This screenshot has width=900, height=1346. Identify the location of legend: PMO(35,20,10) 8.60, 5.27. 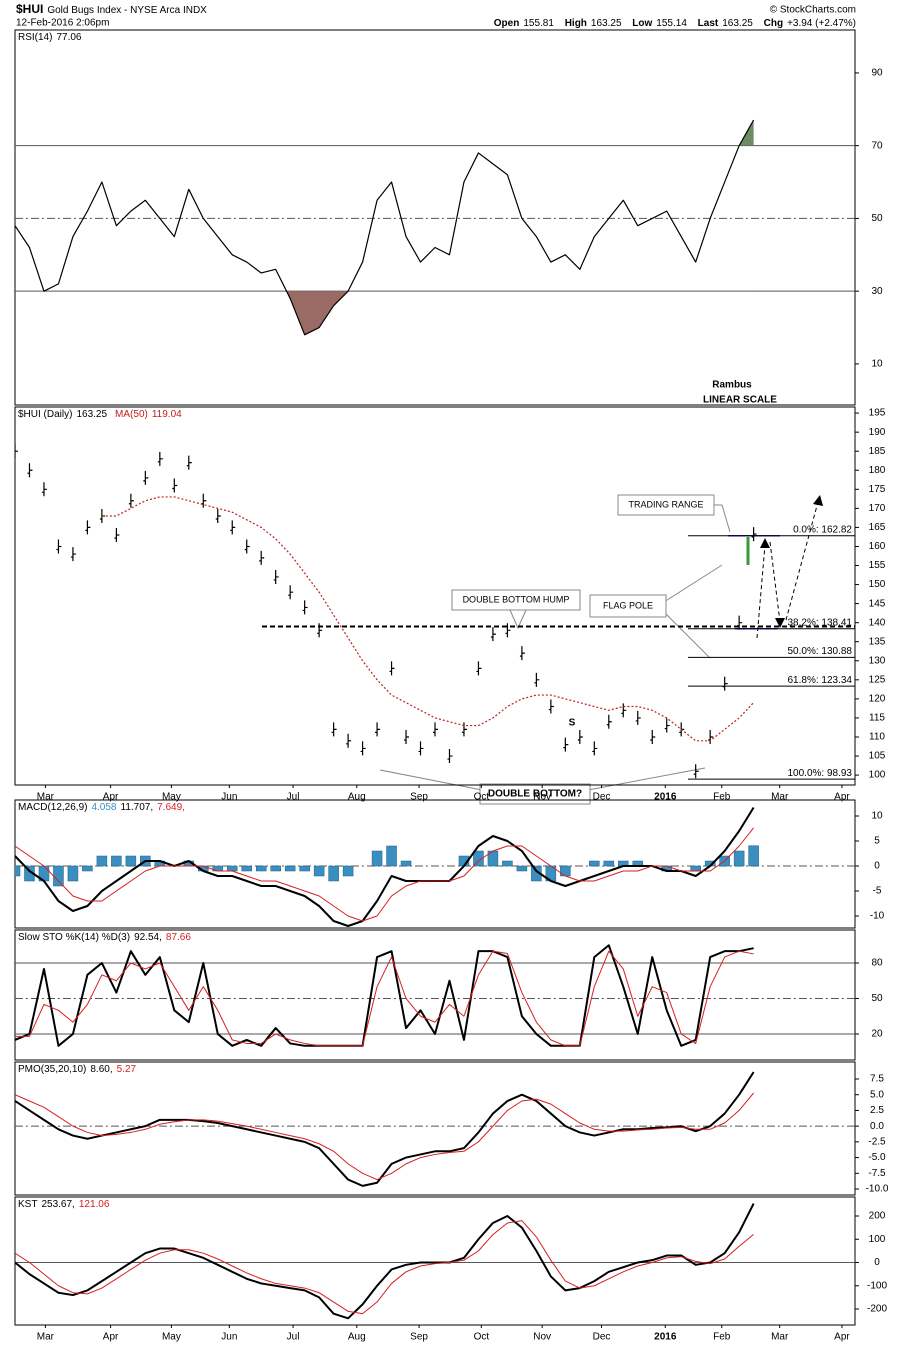
(77, 1069).